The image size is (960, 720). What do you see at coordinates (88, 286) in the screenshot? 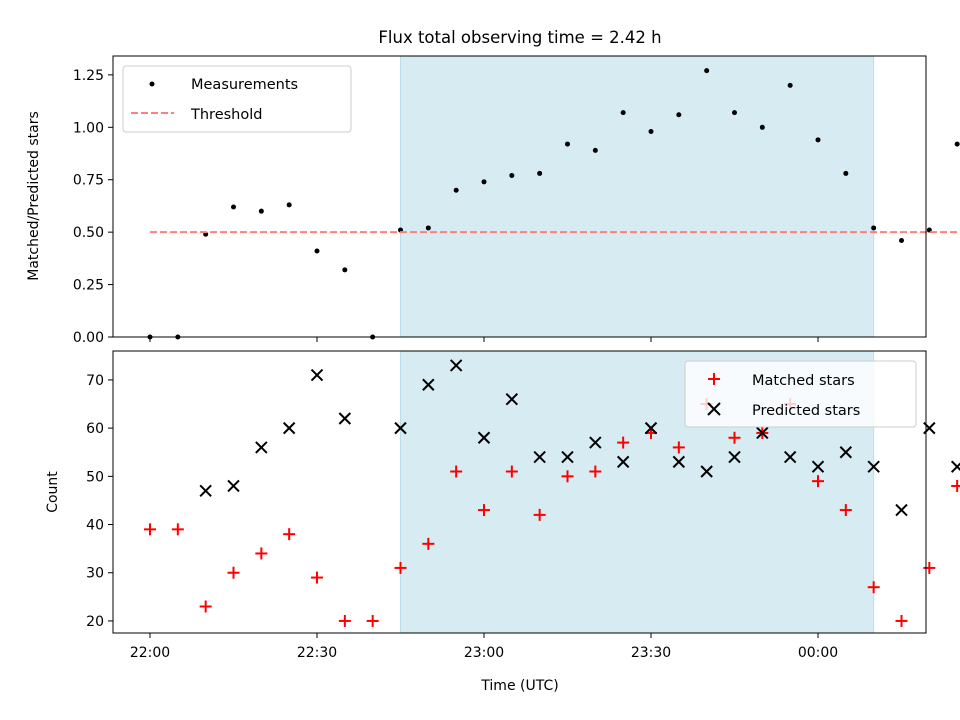
I see `ratio-y-tick-label: 0.25` at bounding box center [88, 286].